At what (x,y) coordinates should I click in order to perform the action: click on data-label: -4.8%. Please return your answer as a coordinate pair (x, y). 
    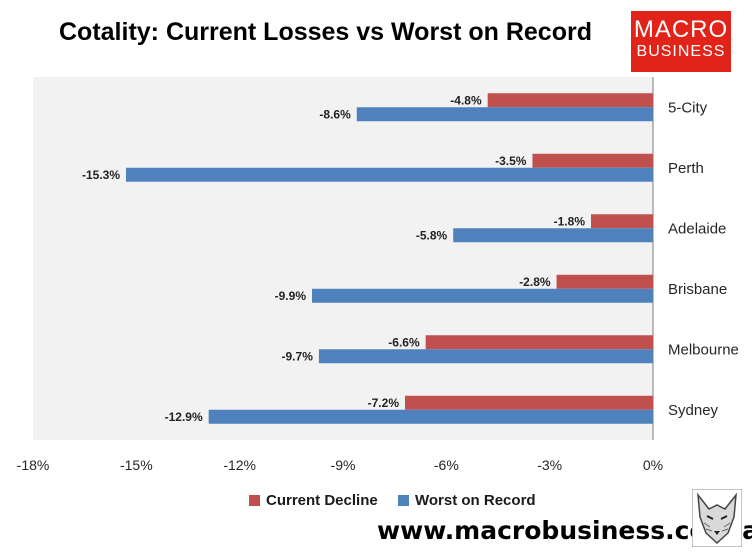
    Looking at the image, I should click on (466, 100).